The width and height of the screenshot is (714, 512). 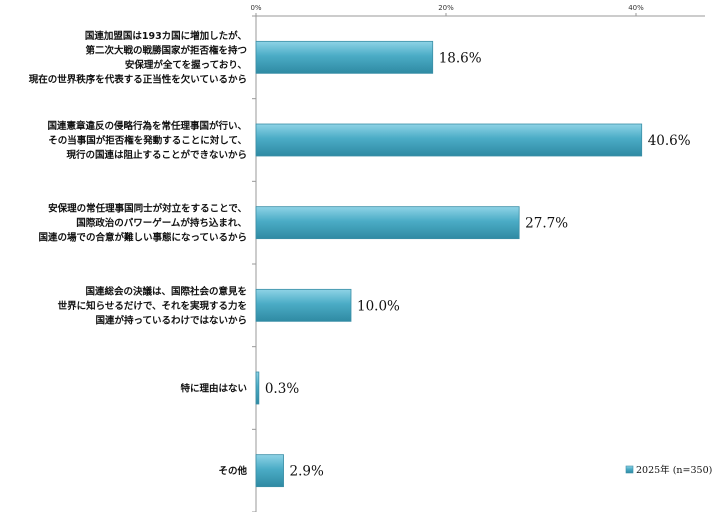 I want to click on data-label: 2.9%, so click(x=307, y=472).